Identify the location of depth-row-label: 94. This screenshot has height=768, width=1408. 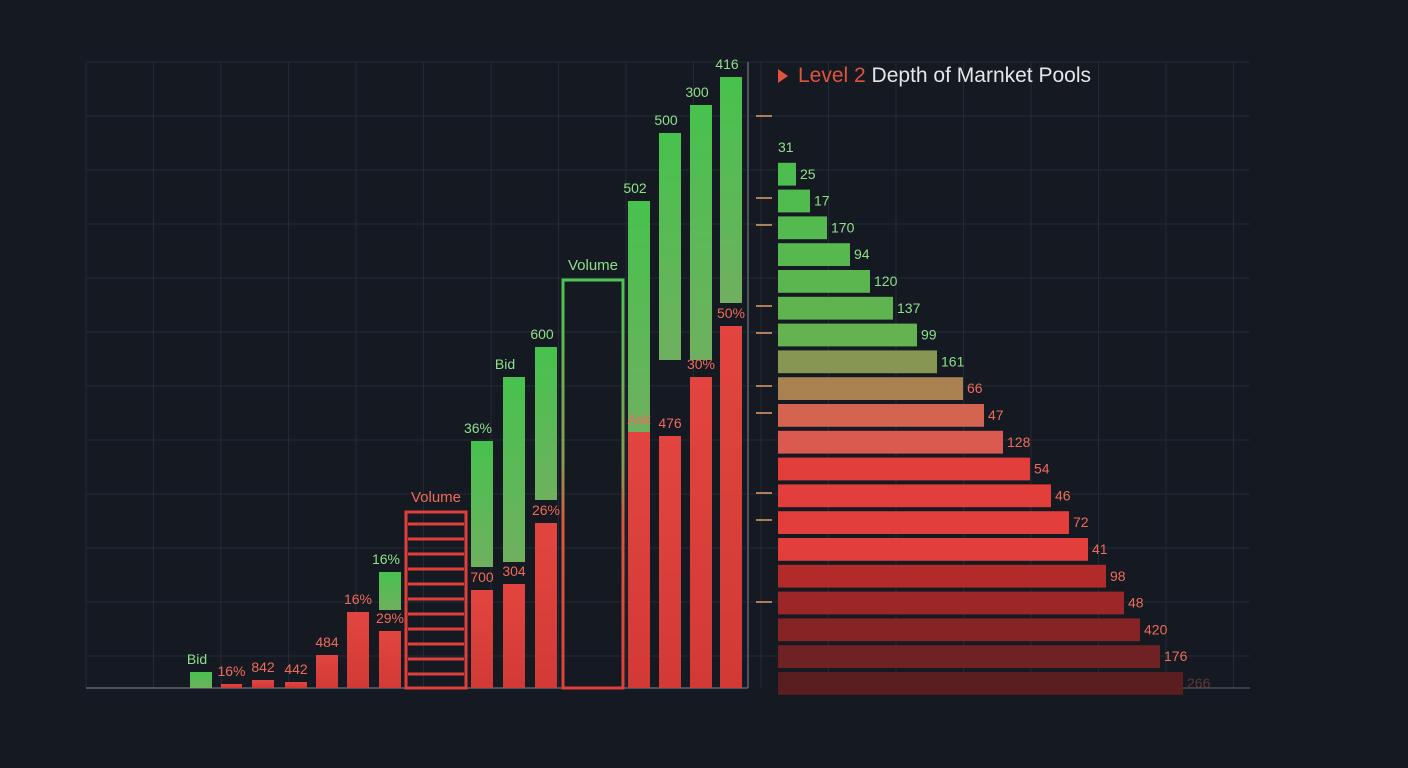
(862, 254).